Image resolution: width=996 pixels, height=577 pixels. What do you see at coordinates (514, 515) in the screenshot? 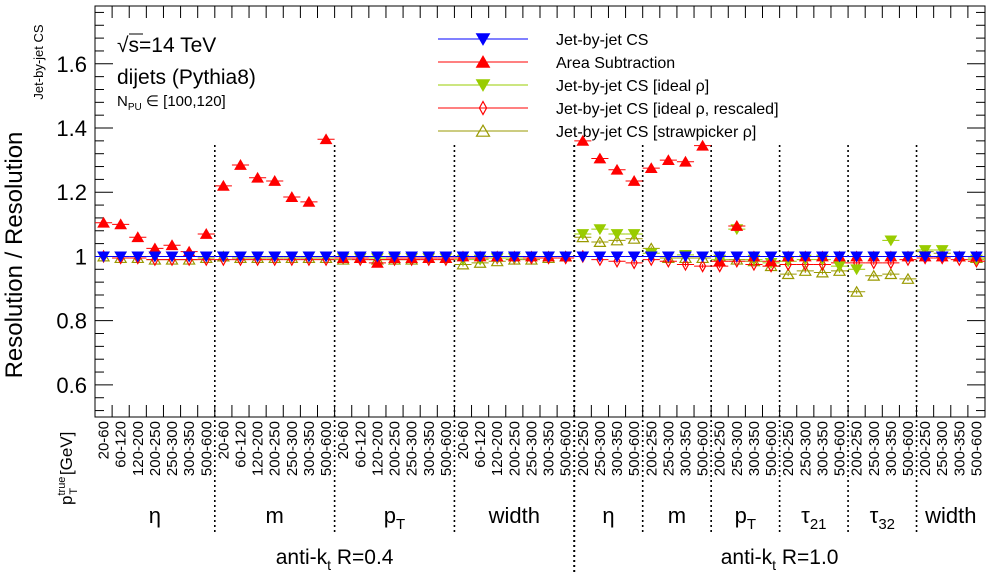
I see `group-label: width` at bounding box center [514, 515].